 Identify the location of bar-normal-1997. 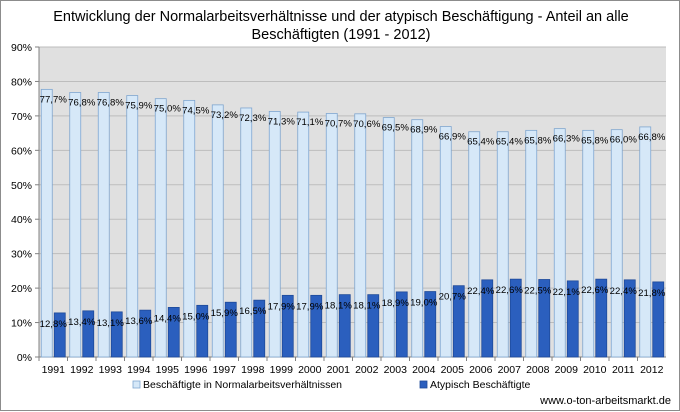
(217, 231).